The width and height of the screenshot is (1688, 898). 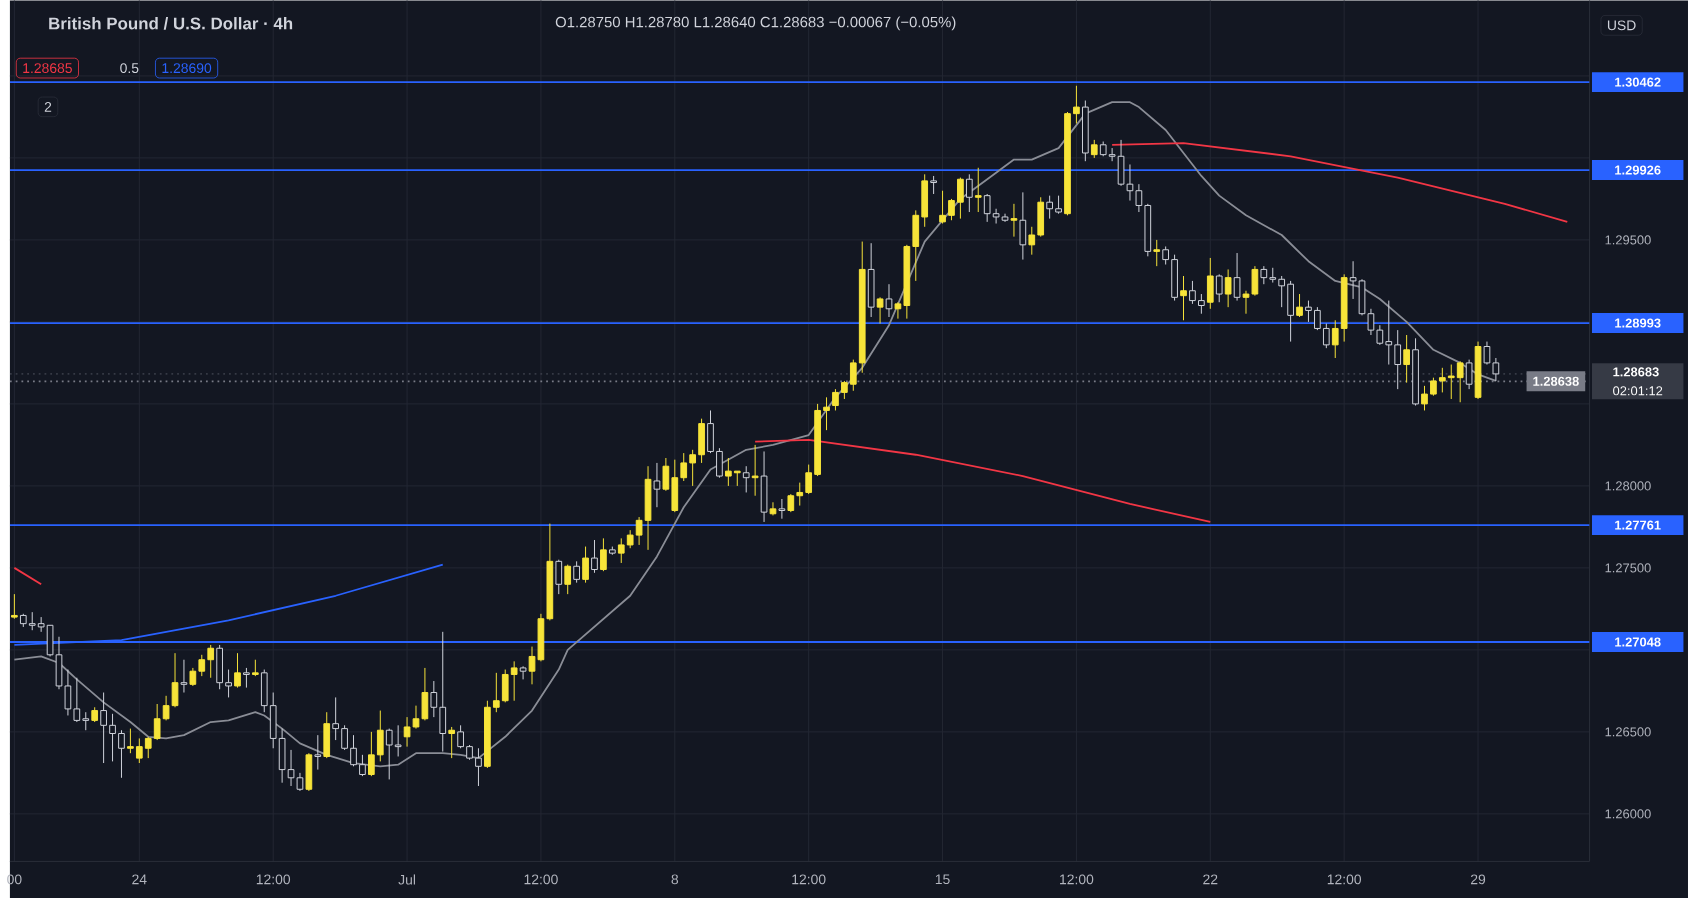 I want to click on text: O1.28750 H1.28780 L1.28640 C1.28683 −0.00067 (−0.05%), so click(x=755, y=23).